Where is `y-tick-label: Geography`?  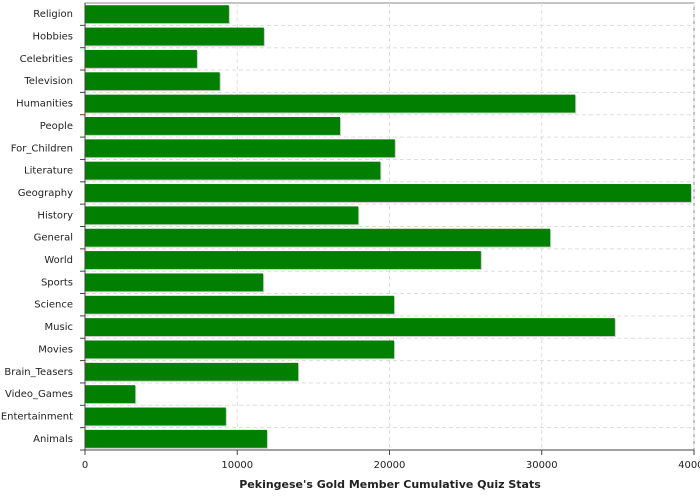 y-tick-label: Geography is located at coordinates (45, 193).